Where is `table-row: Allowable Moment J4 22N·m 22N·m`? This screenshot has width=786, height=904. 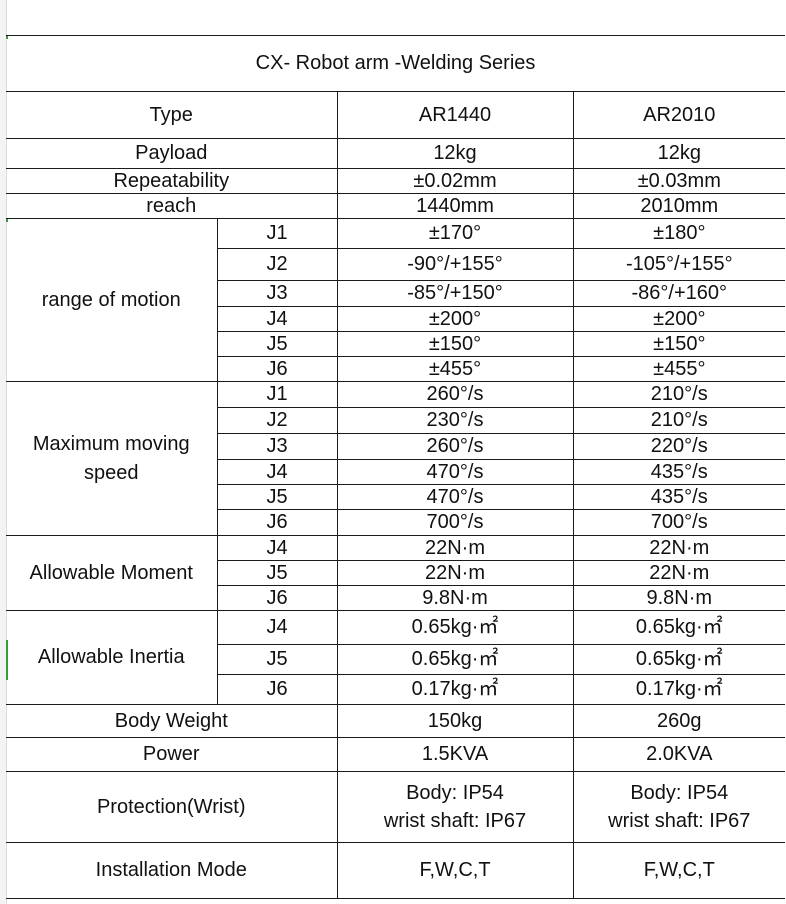 table-row: Allowable Moment J4 22N·m 22N·m is located at coordinates (396, 573).